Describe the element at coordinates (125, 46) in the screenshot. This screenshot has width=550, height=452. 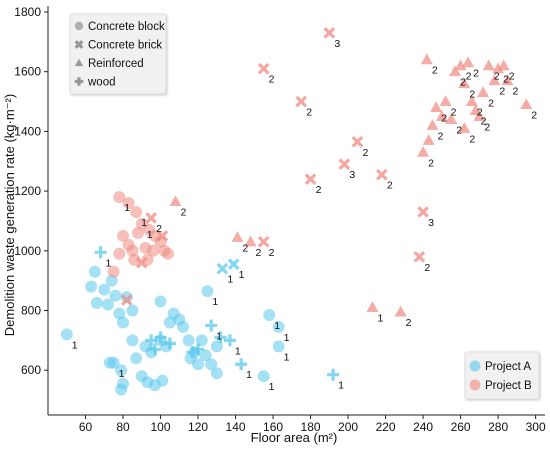
I see `marker-legend-label: Concrete brick` at that location.